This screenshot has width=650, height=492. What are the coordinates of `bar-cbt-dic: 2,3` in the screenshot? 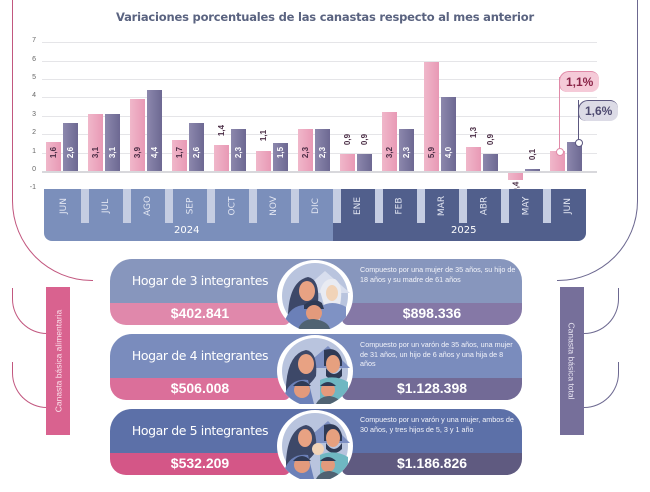 It's located at (322, 149).